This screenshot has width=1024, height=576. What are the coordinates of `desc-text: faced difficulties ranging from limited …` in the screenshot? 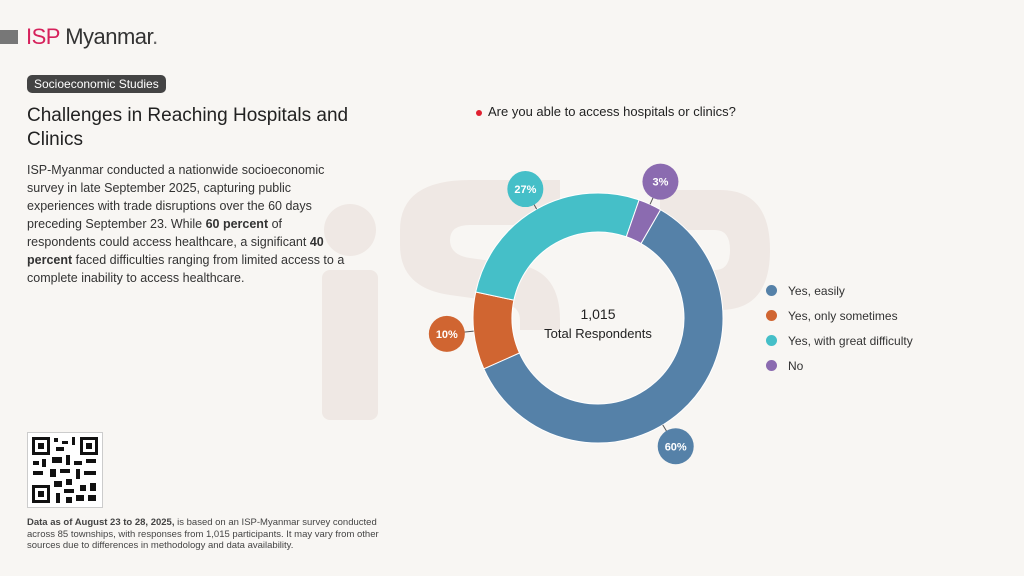 It's located at (186, 269).